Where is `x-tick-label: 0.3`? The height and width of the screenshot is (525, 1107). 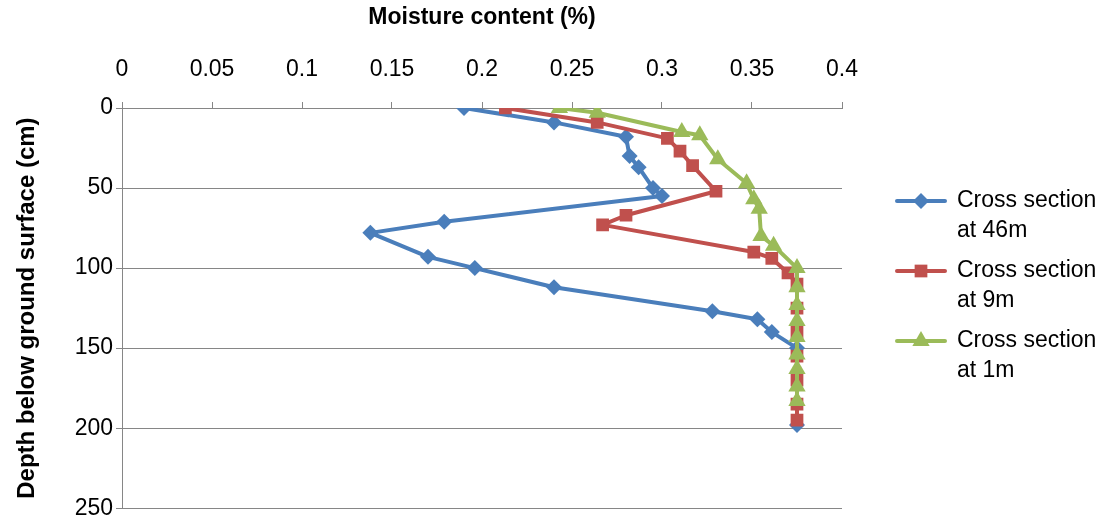
x-tick-label: 0.3 is located at coordinates (662, 67).